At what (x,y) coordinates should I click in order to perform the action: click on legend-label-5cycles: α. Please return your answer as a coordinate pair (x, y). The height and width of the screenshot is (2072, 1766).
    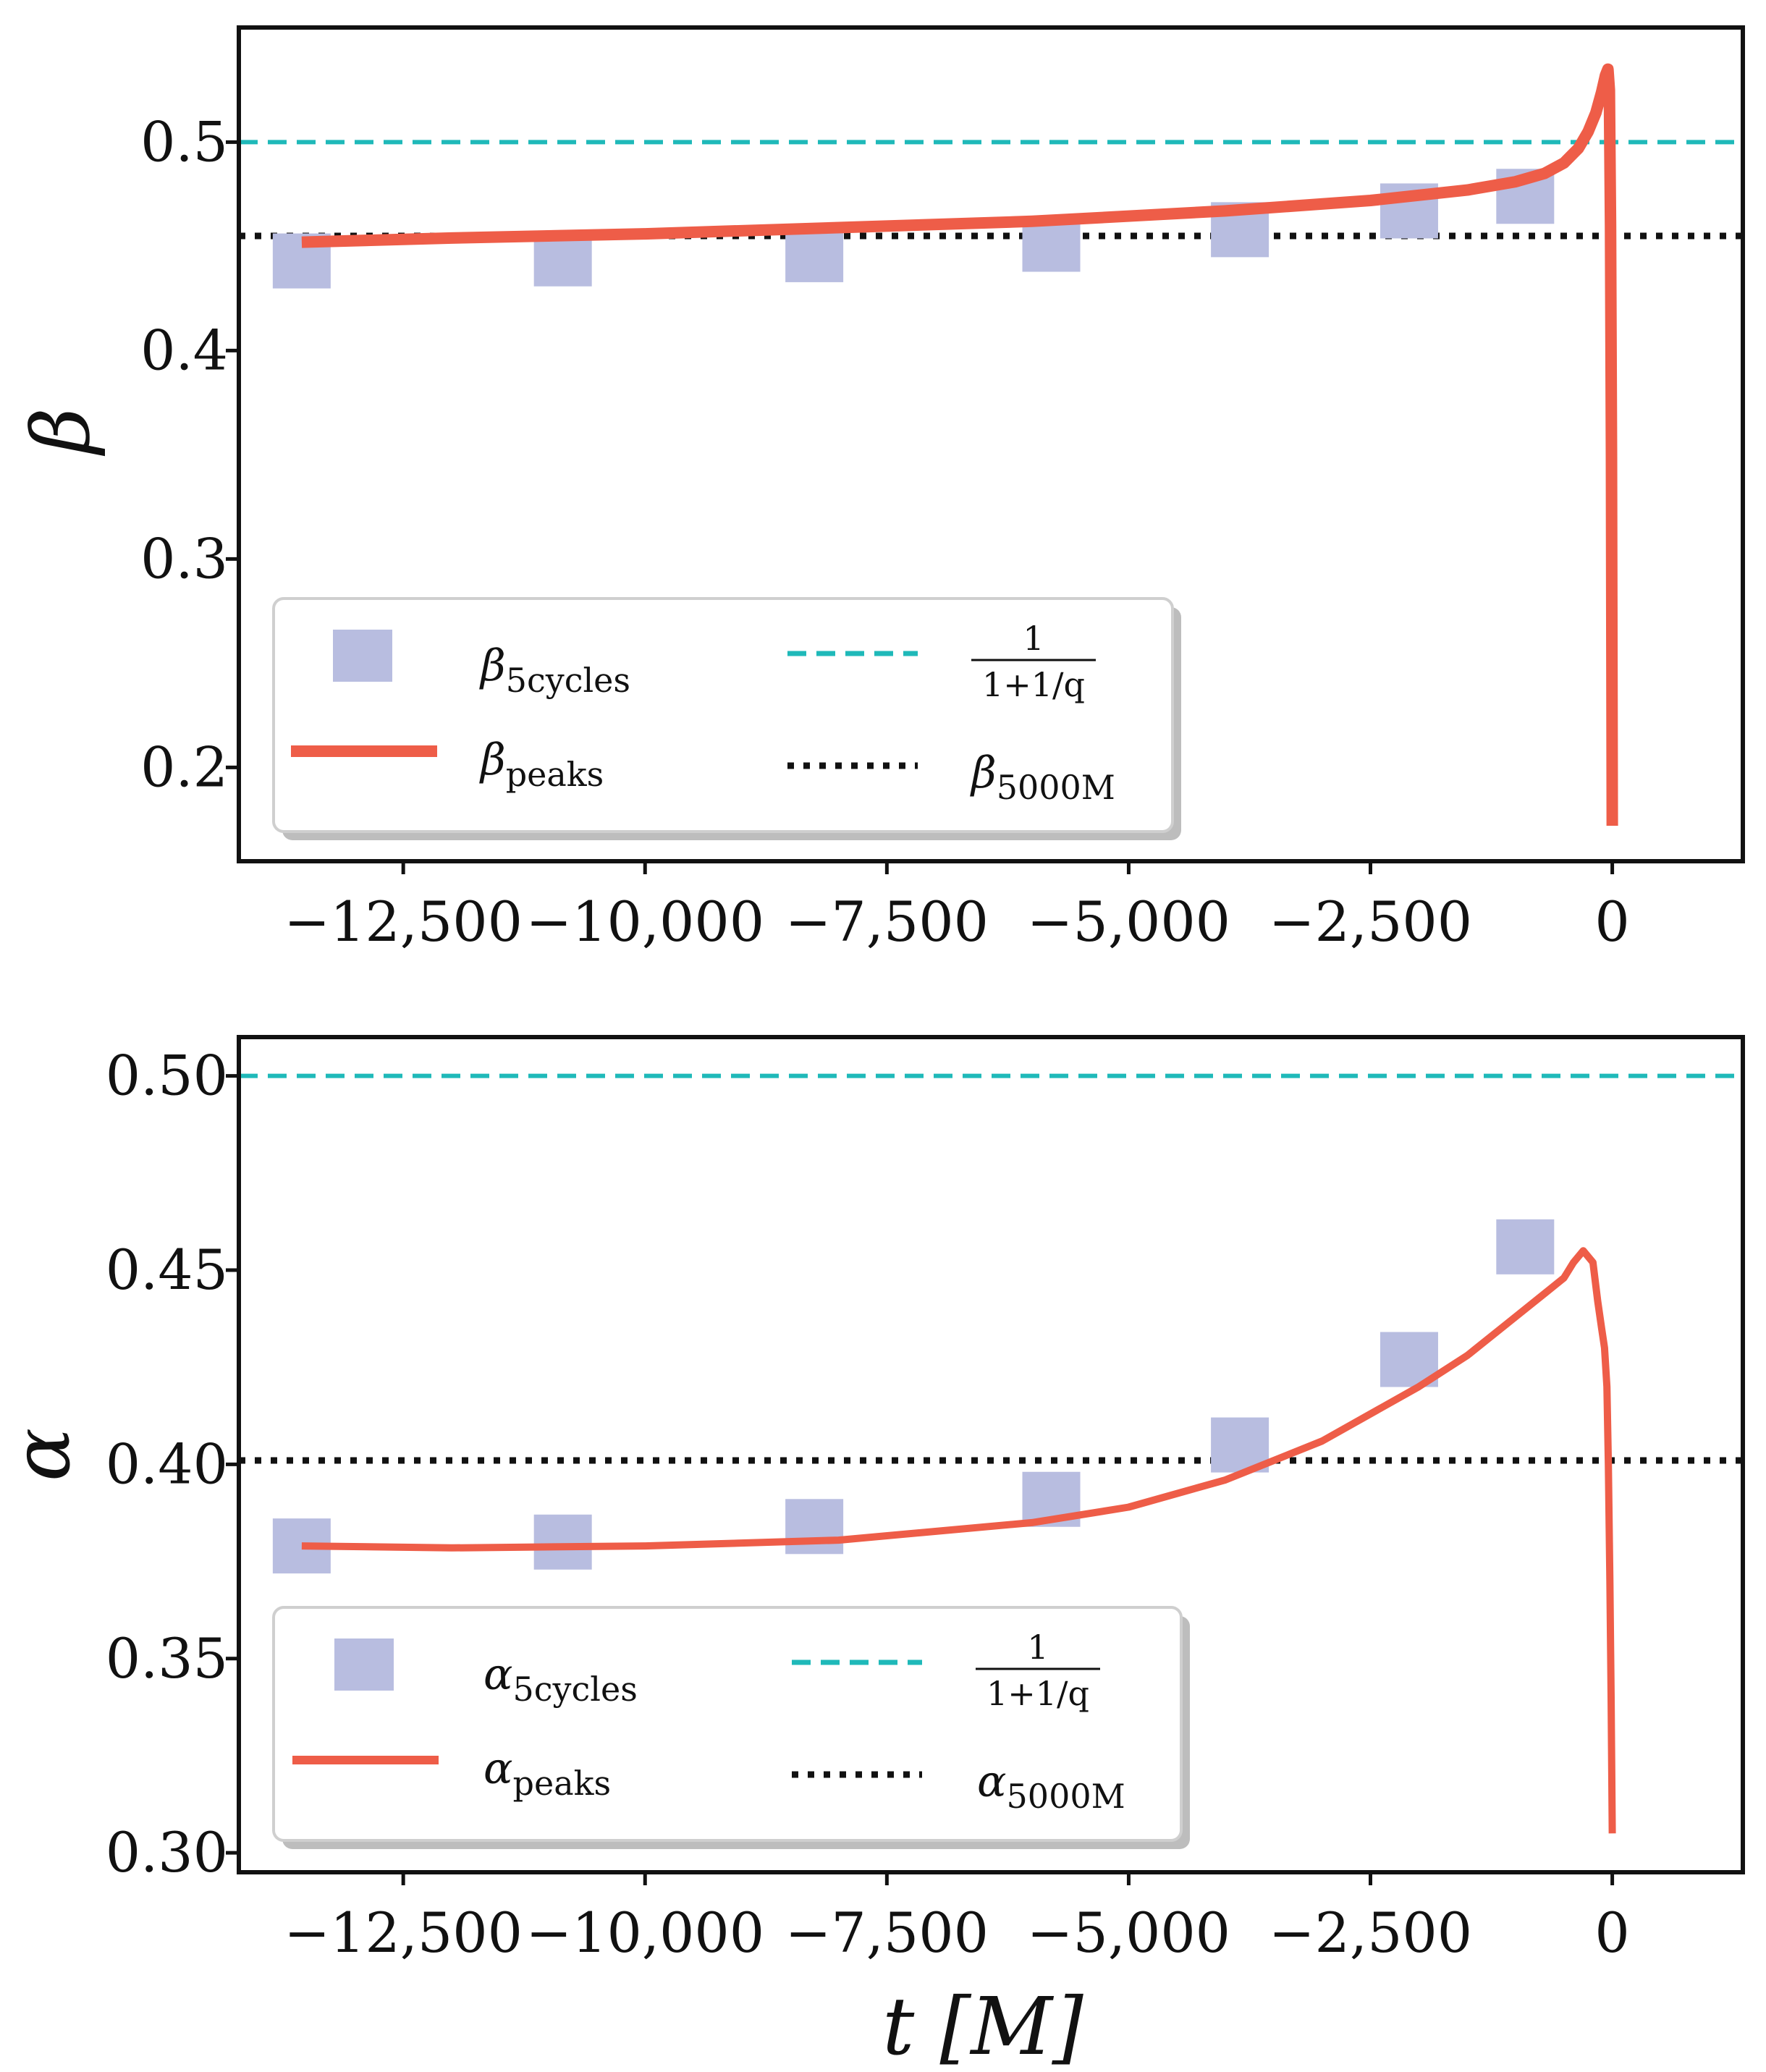
    Looking at the image, I should click on (498, 1674).